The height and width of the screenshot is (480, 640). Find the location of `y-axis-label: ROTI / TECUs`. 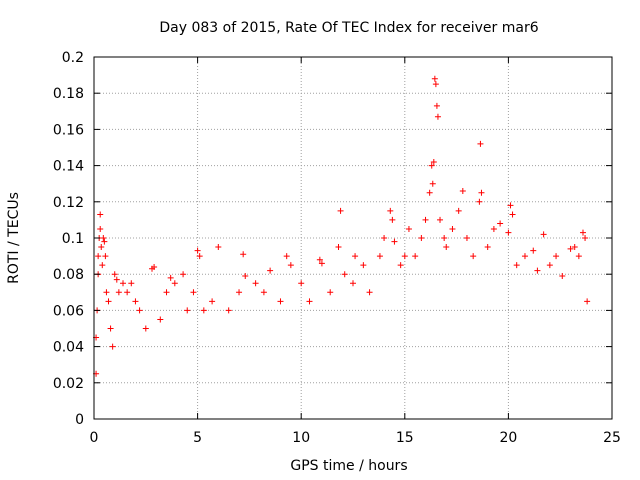

y-axis-label: ROTI / TECUs is located at coordinates (14, 238).